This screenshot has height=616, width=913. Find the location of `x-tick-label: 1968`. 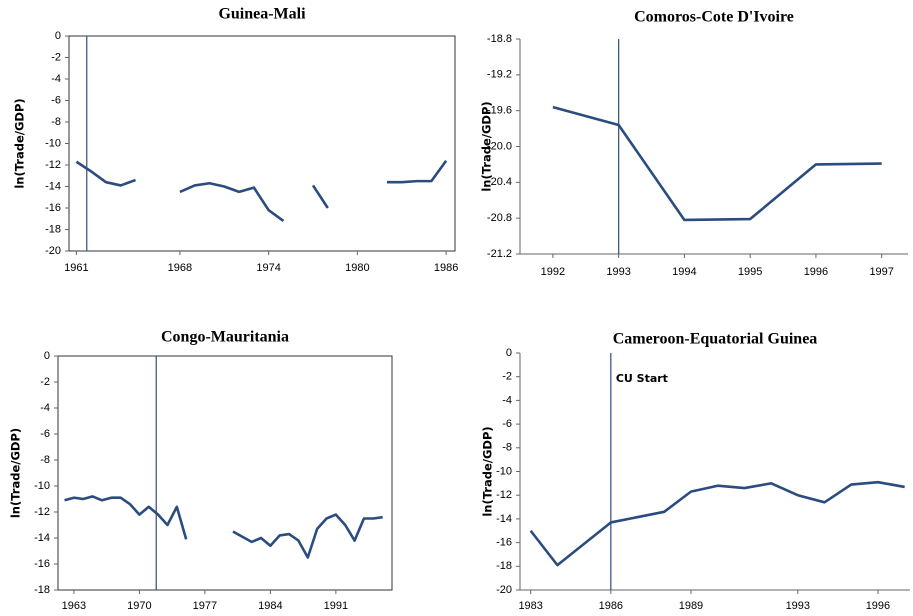

x-tick-label: 1968 is located at coordinates (180, 268).